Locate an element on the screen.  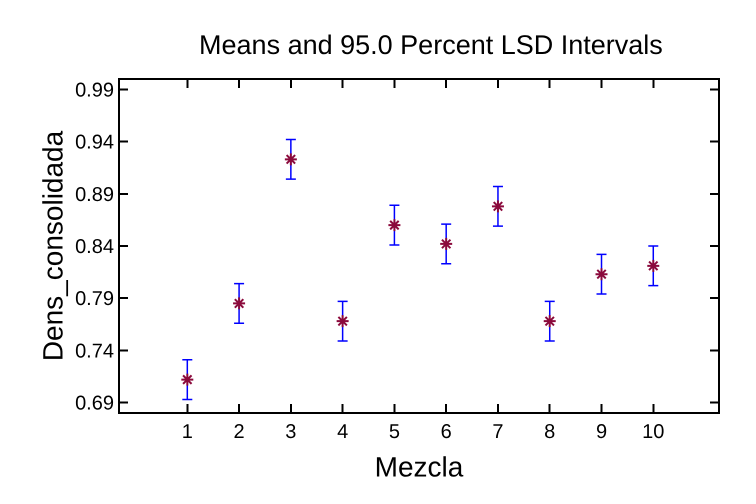
y-tick-label: 0.94 is located at coordinates (94, 143).